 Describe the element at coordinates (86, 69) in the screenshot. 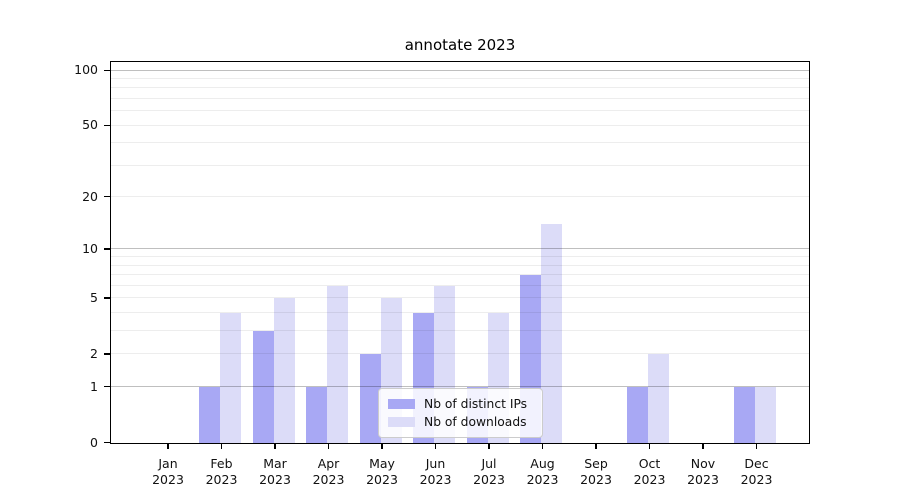

I see `y-tick-label: 100` at that location.